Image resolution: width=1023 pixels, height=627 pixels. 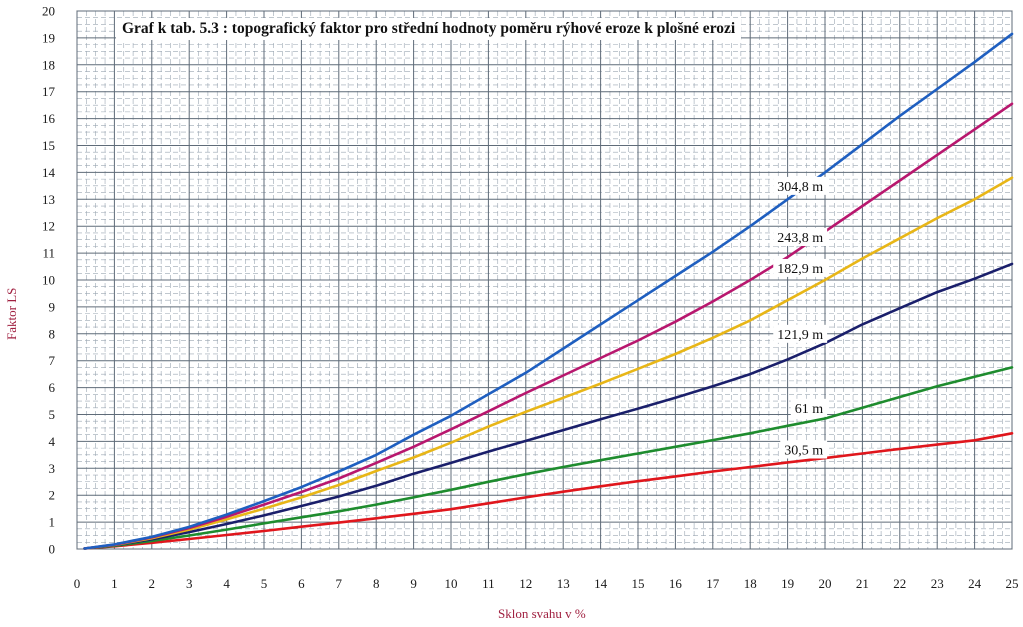 What do you see at coordinates (800, 317) in the screenshot?
I see `series-labels: 304,8 m 243,8 m 182,9 m 121,9 m 61 m 30,5 m` at bounding box center [800, 317].